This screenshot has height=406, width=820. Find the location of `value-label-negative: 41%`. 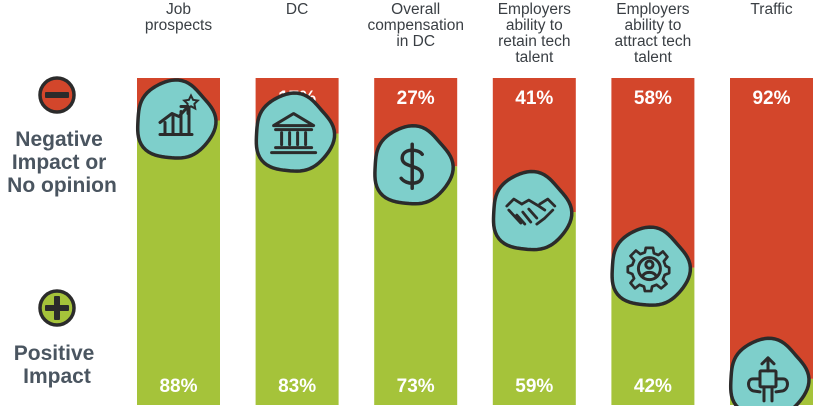

value-label-negative: 41% is located at coordinates (534, 98).